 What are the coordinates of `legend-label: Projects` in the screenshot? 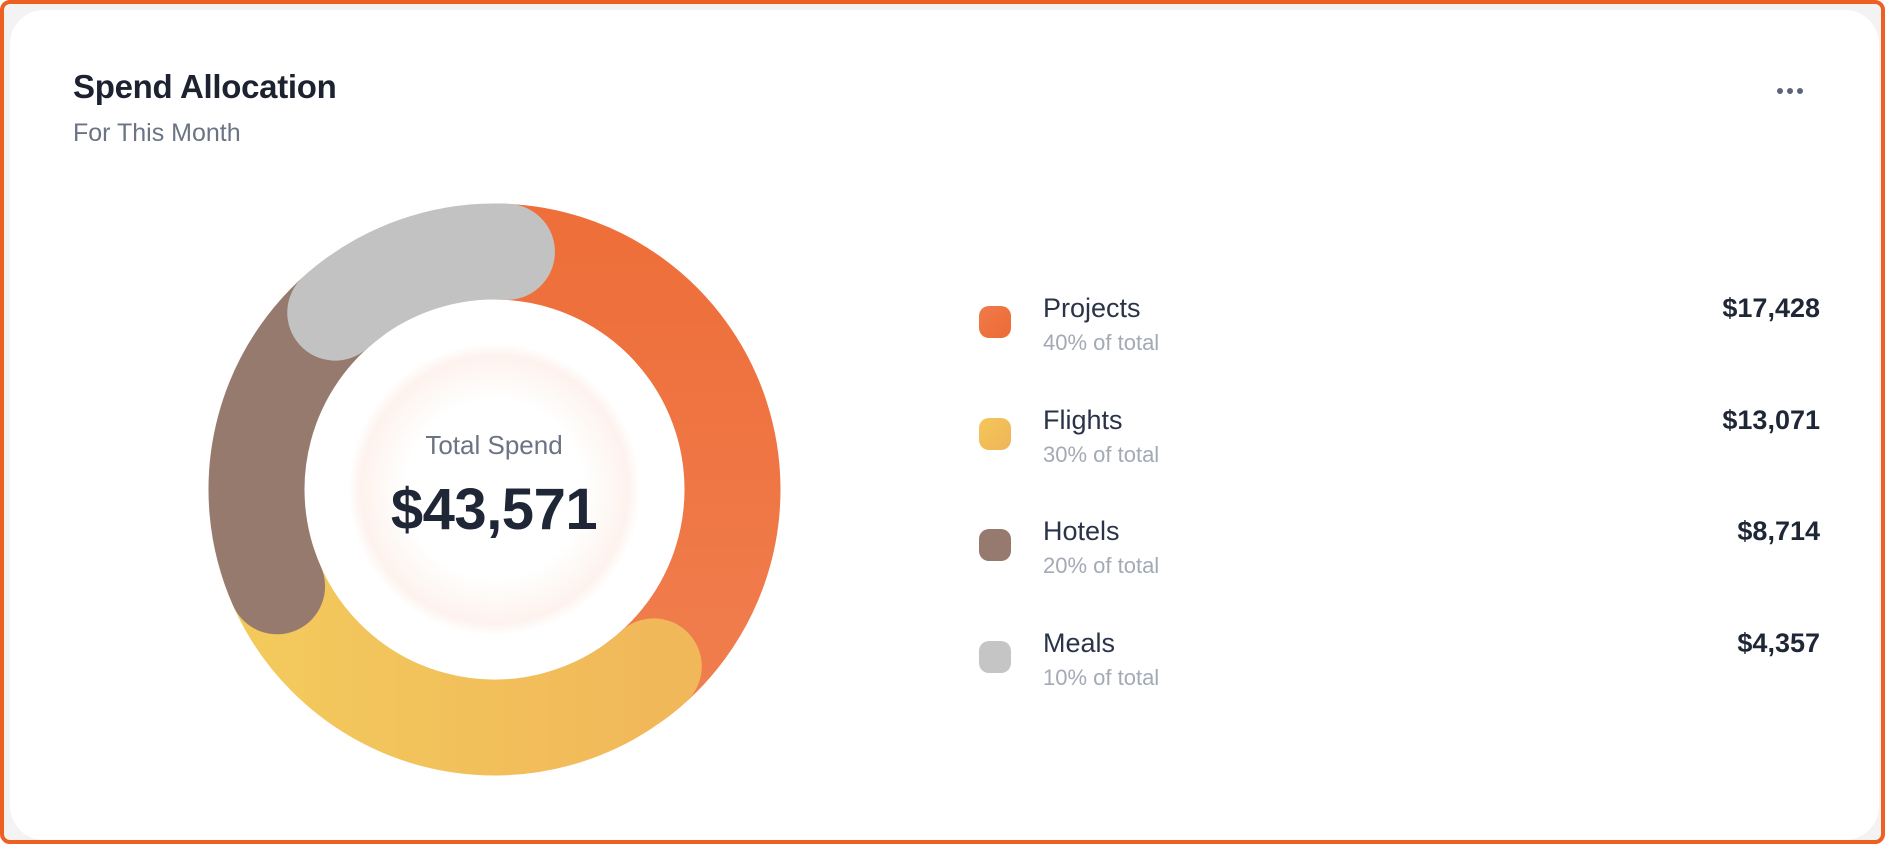 It's located at (1092, 308).